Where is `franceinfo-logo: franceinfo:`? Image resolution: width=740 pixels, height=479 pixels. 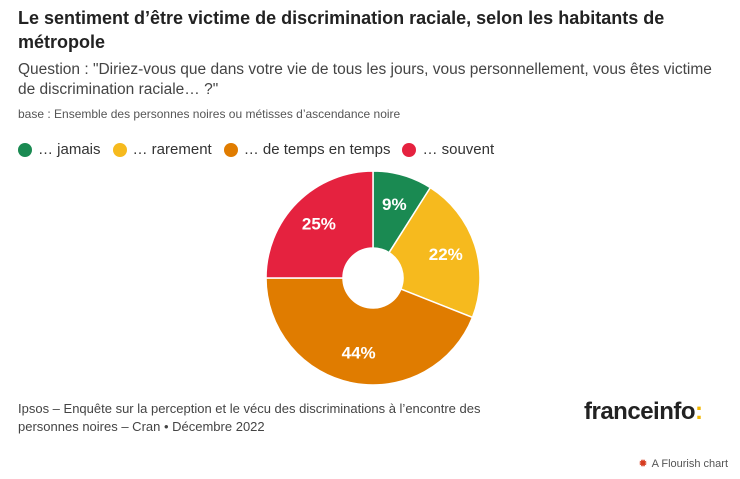
franceinfo-logo: franceinfo: is located at coordinates (643, 412).